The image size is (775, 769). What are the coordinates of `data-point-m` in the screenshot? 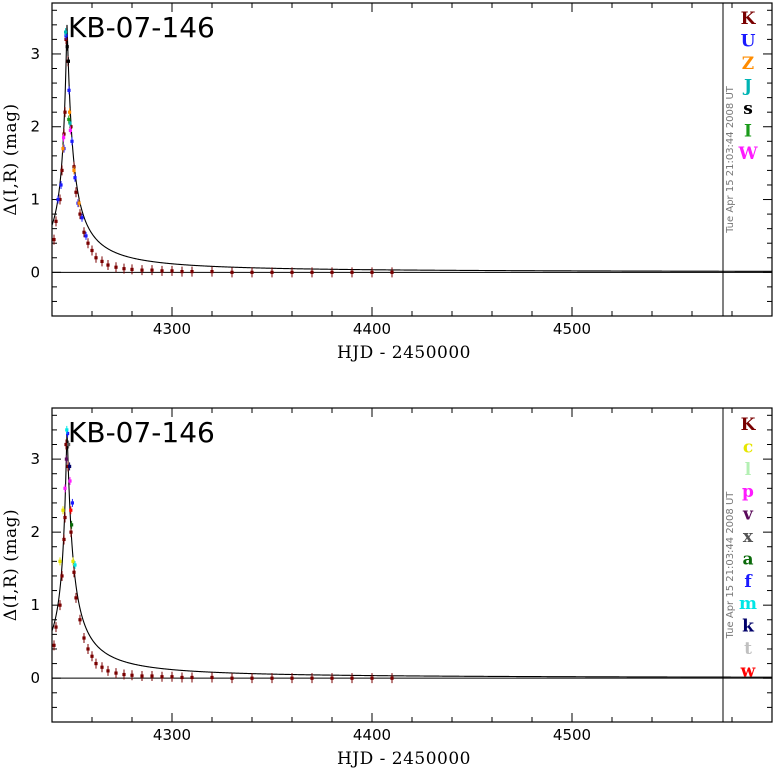 It's located at (75, 565).